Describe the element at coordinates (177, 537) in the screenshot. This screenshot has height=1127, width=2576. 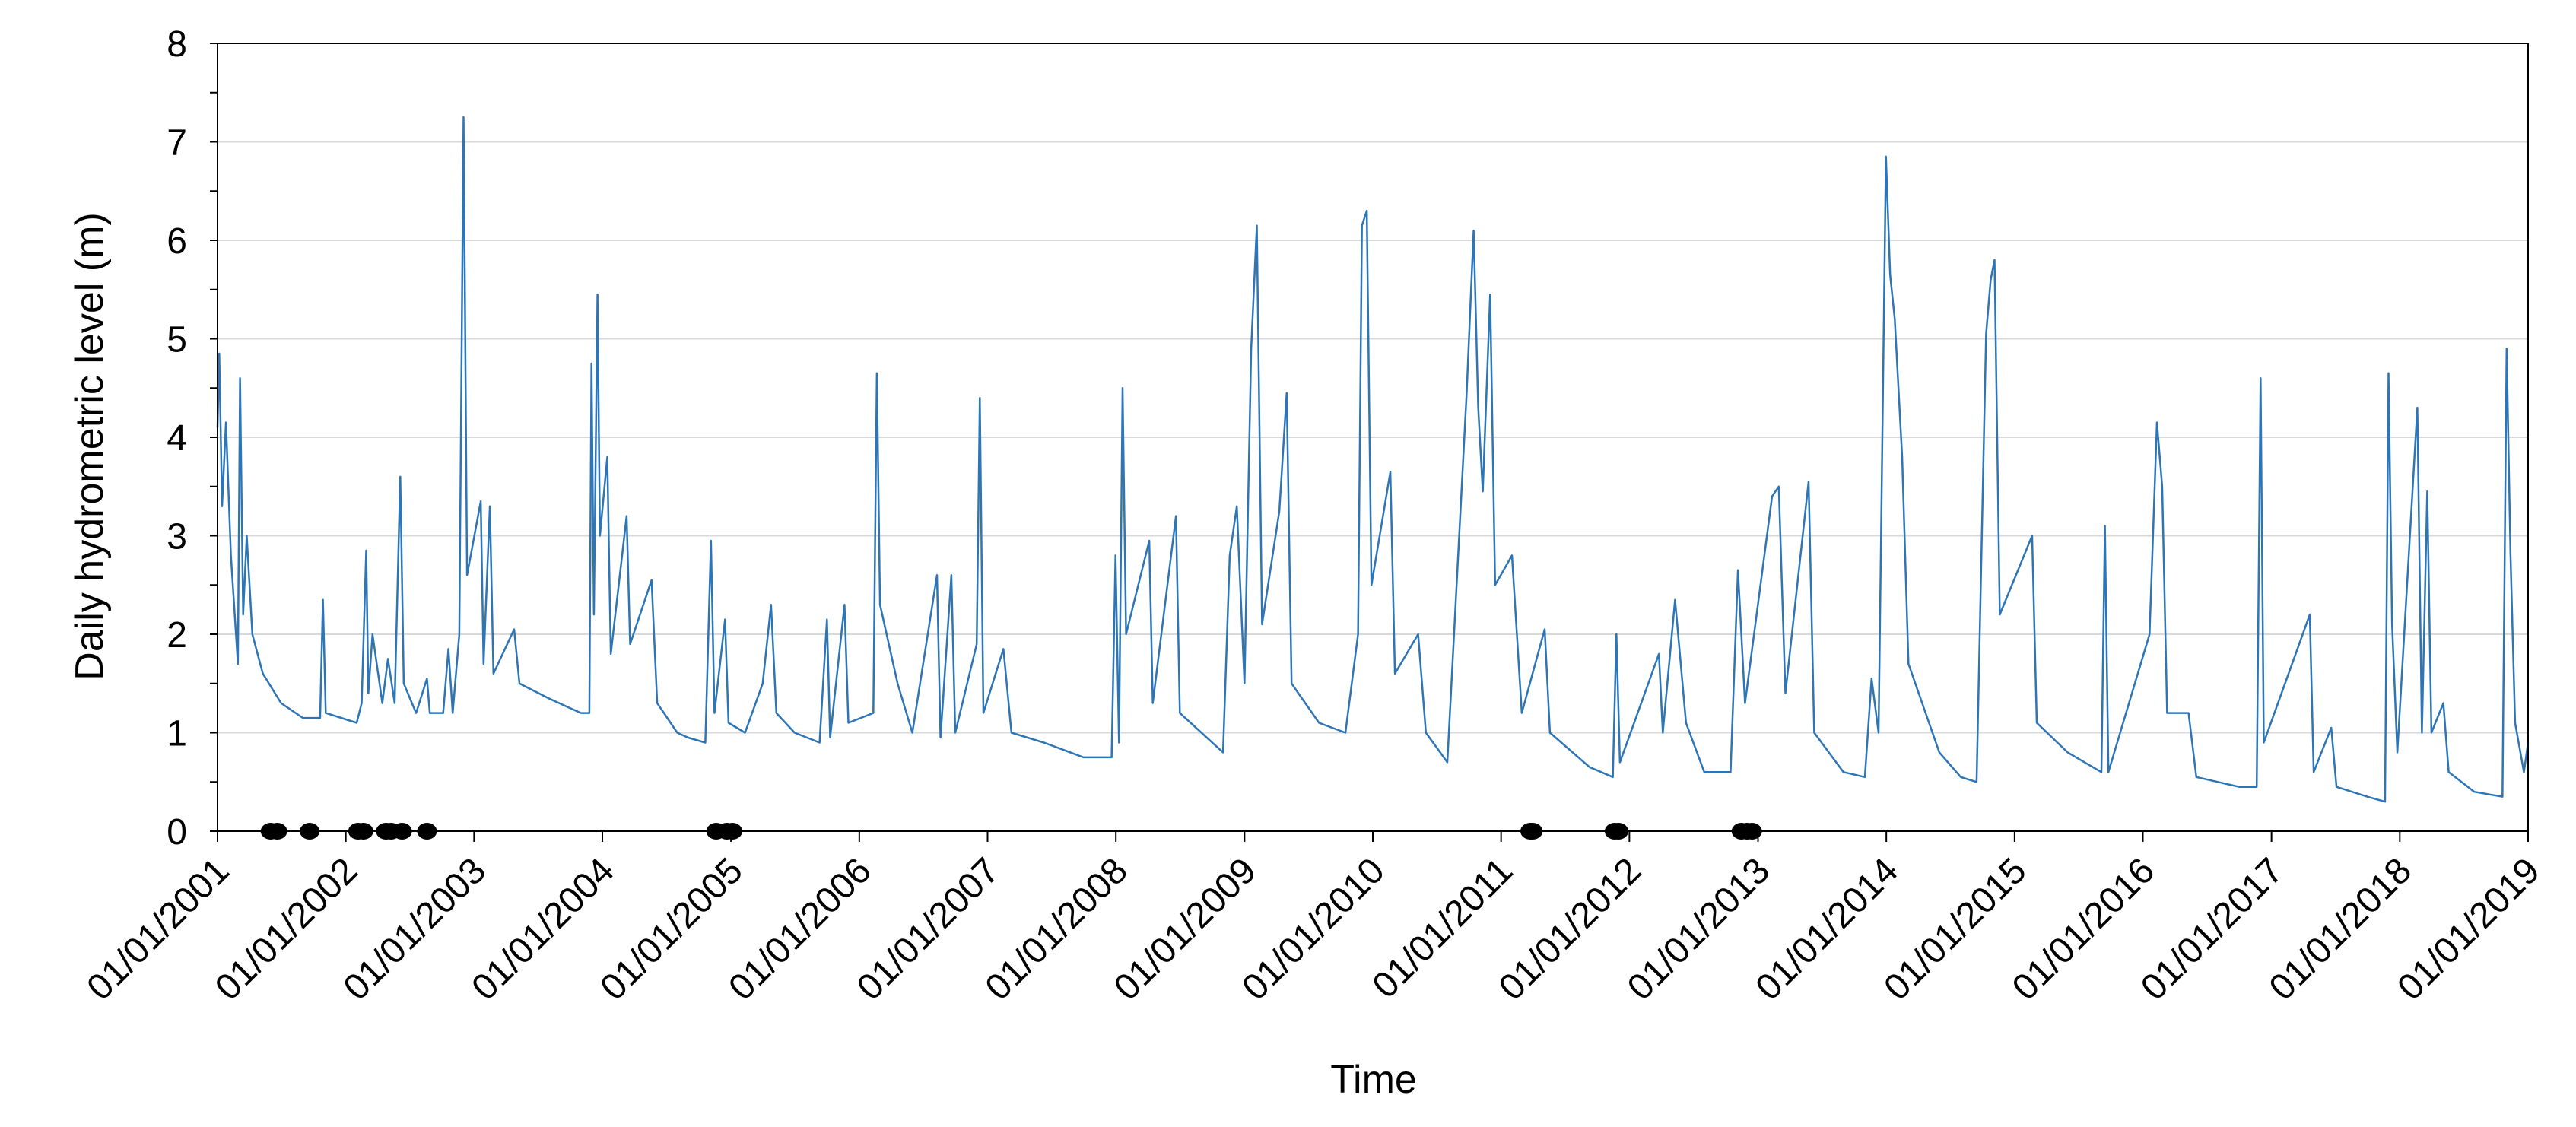
I see `y-tick-label: 3` at that location.